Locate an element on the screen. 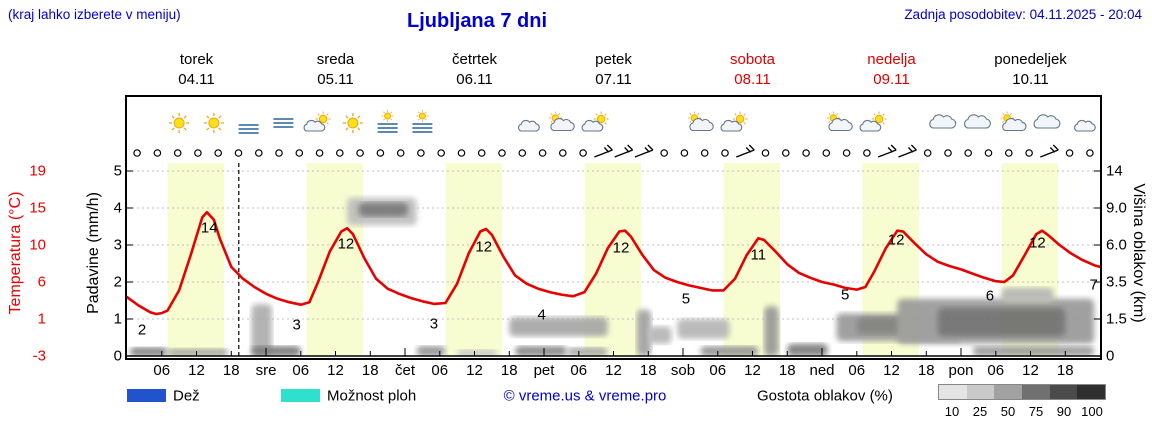 The image size is (1152, 443). temp-tick-label: 19 is located at coordinates (37, 171).